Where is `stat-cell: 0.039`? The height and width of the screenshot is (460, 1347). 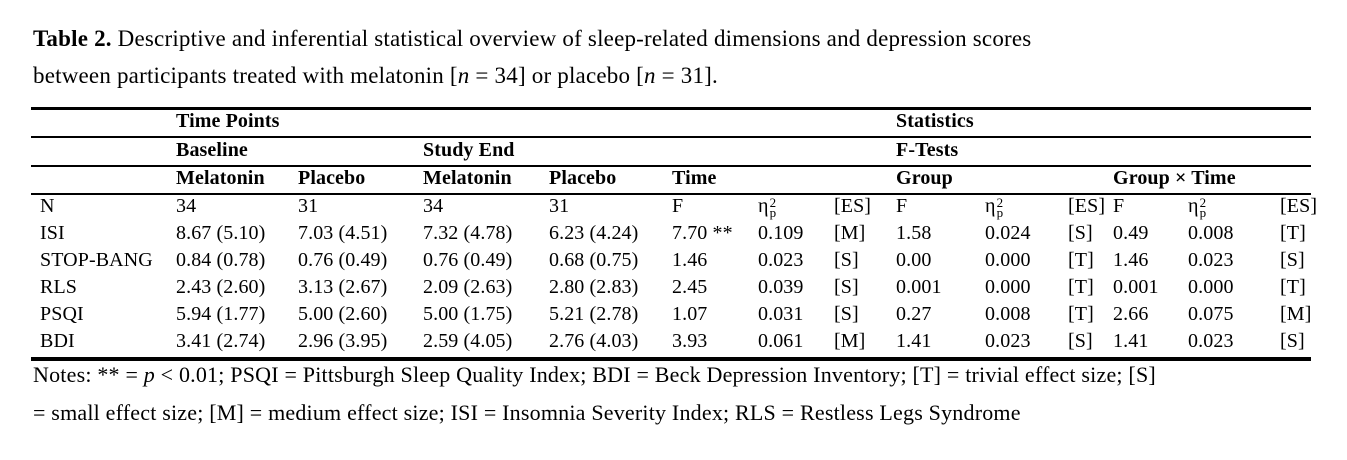
stat-cell: 0.039 is located at coordinates (781, 287).